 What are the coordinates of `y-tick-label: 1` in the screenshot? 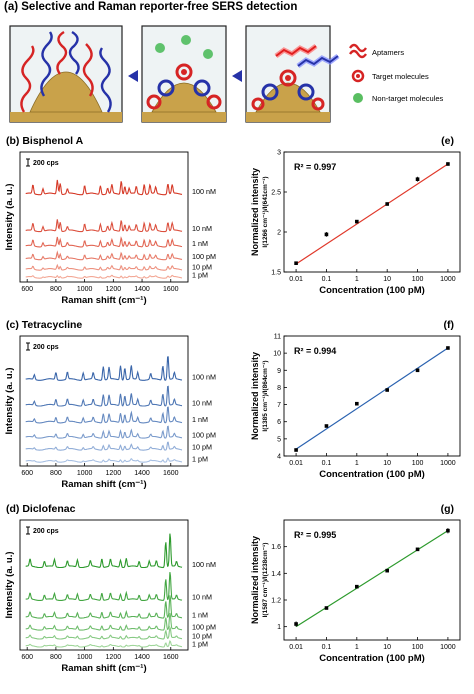 It's located at (279, 627).